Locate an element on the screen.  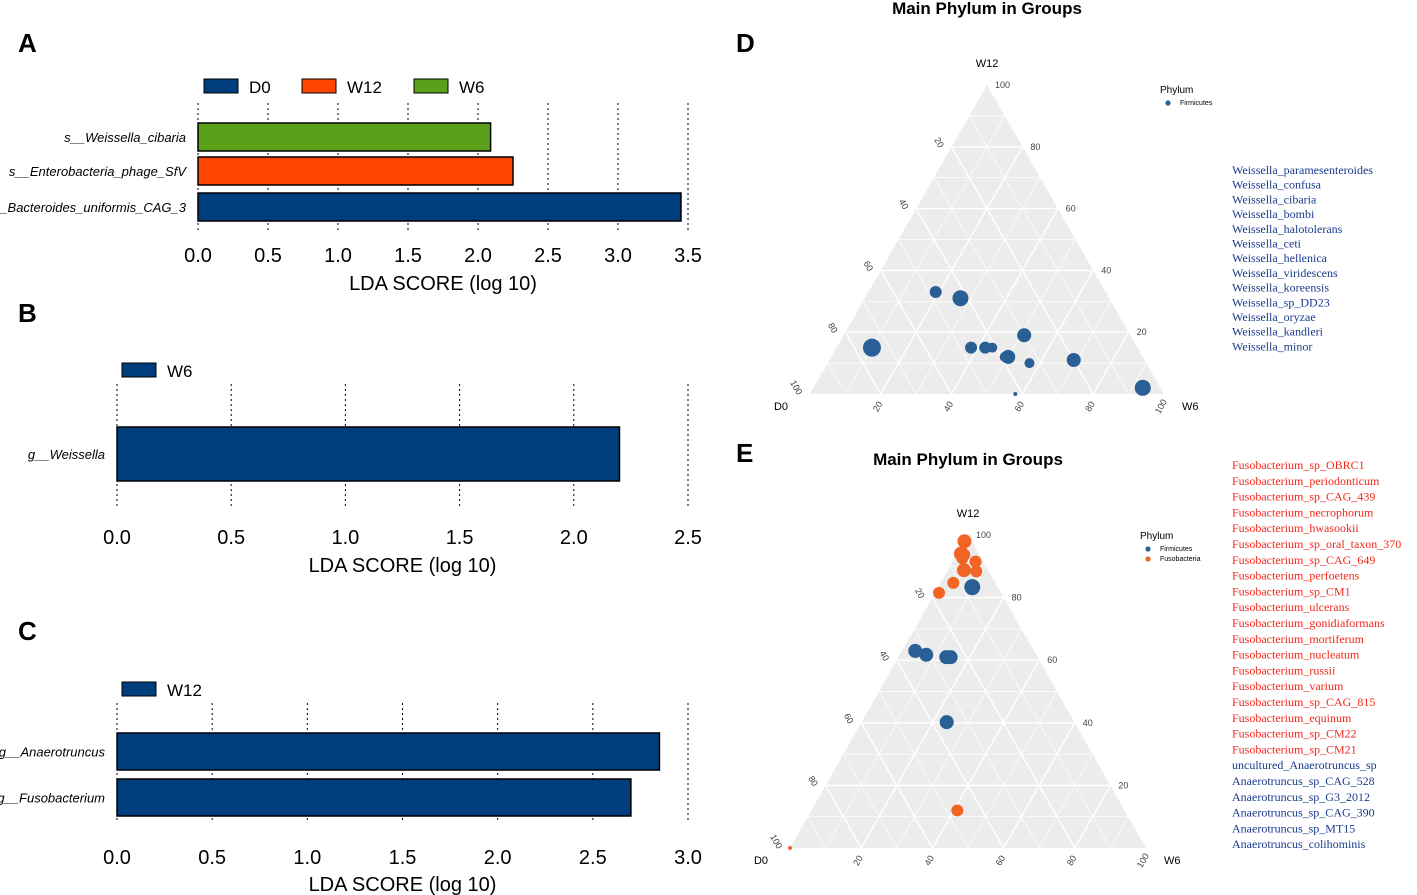
panel-letter-e: E is located at coordinates (744, 453).